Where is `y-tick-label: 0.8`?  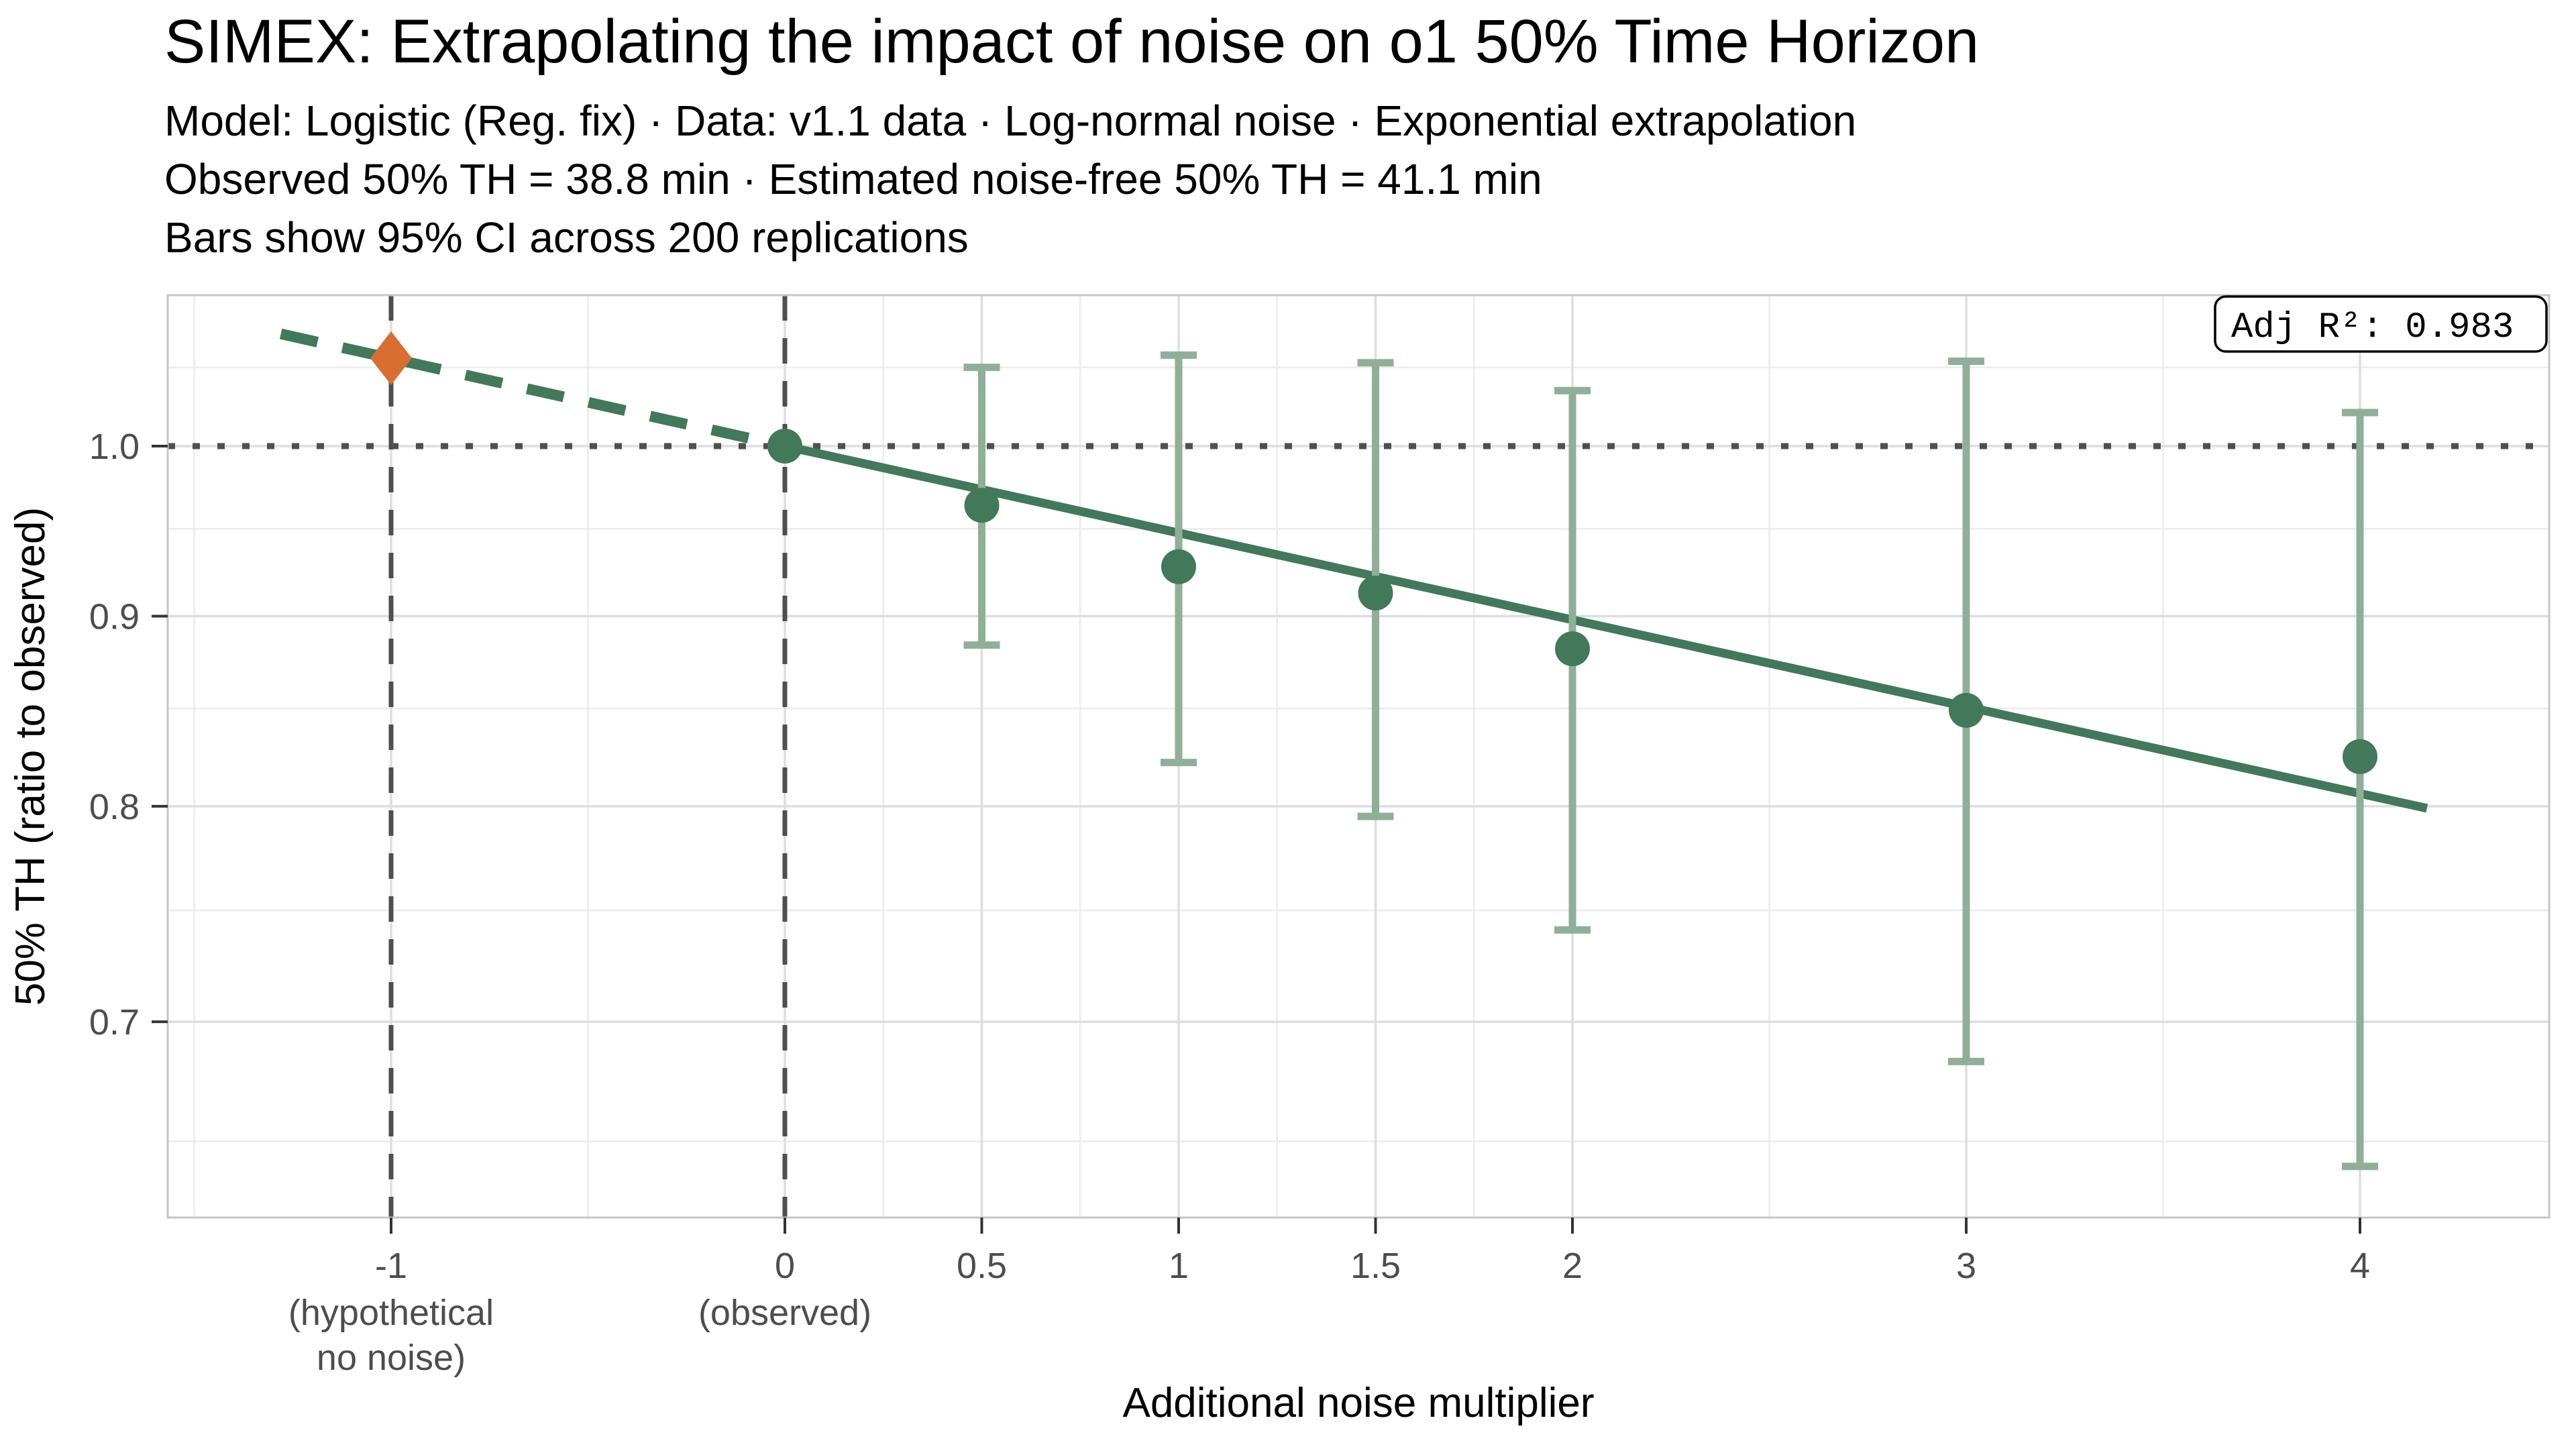 y-tick-label: 0.8 is located at coordinates (114, 807).